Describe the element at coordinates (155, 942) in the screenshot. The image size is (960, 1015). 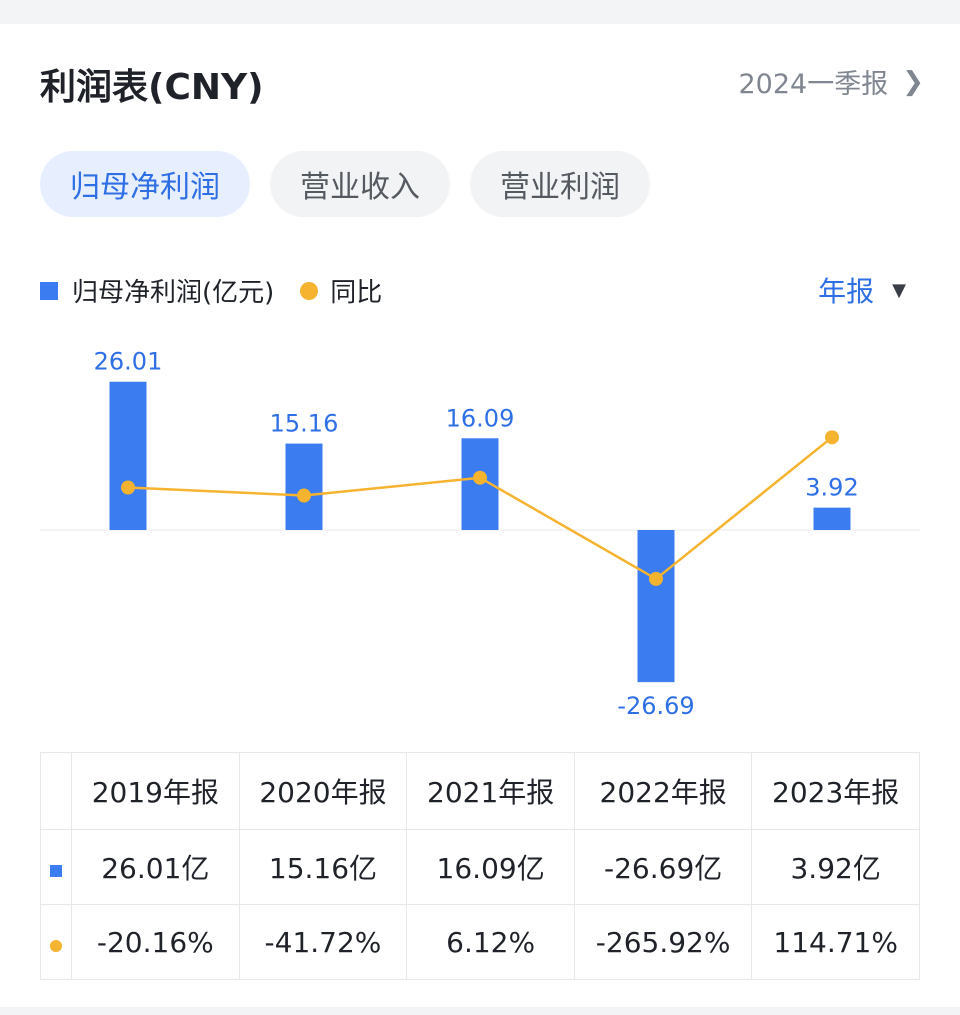
I see `yoy-cell: -20.16%` at that location.